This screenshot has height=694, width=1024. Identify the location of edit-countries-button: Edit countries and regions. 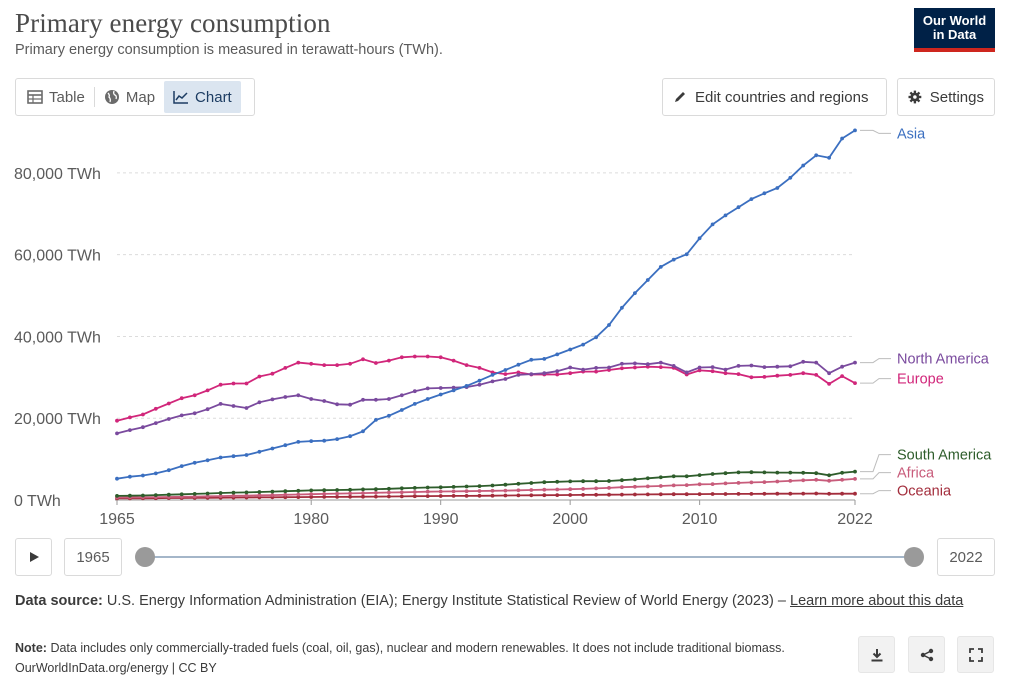
(774, 97).